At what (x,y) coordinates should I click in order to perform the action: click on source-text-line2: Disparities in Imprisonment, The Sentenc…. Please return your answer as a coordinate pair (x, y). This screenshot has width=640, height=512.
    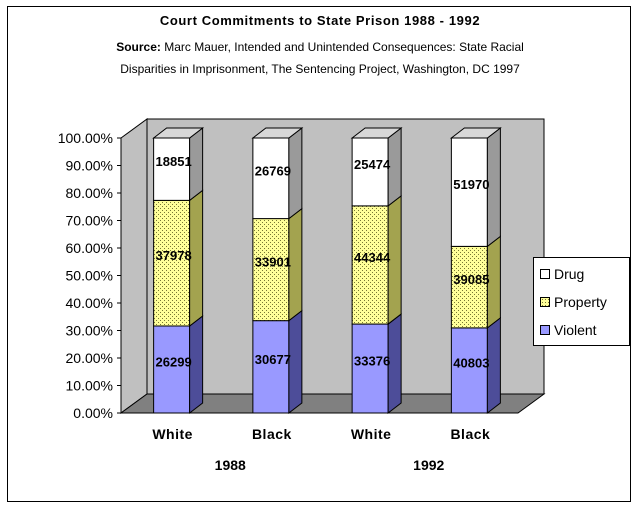
    Looking at the image, I should click on (320, 69).